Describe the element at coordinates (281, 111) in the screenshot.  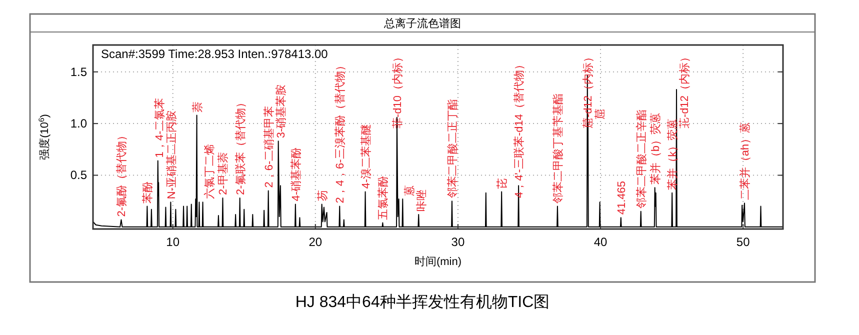
I see `annotation: 3-硝基苯胺` at that location.